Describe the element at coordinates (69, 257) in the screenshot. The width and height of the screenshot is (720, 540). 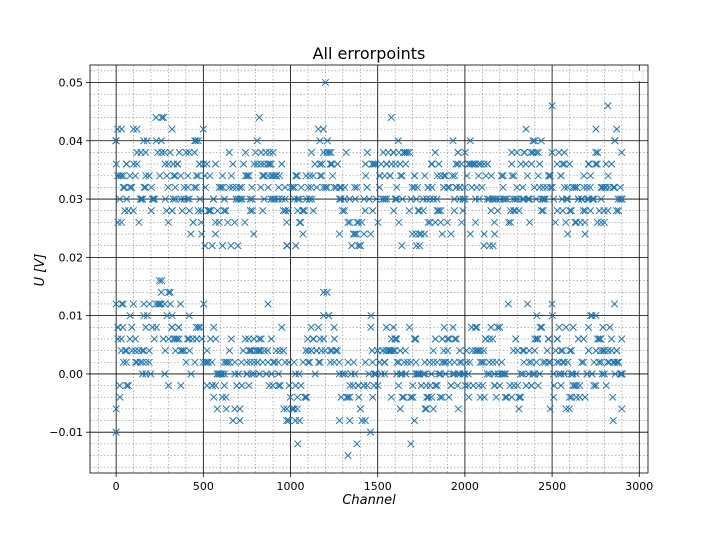
I see `y-axis-ticks: −0.01 0.00 0.01 0.02 0.03 0.04 0.05` at that location.